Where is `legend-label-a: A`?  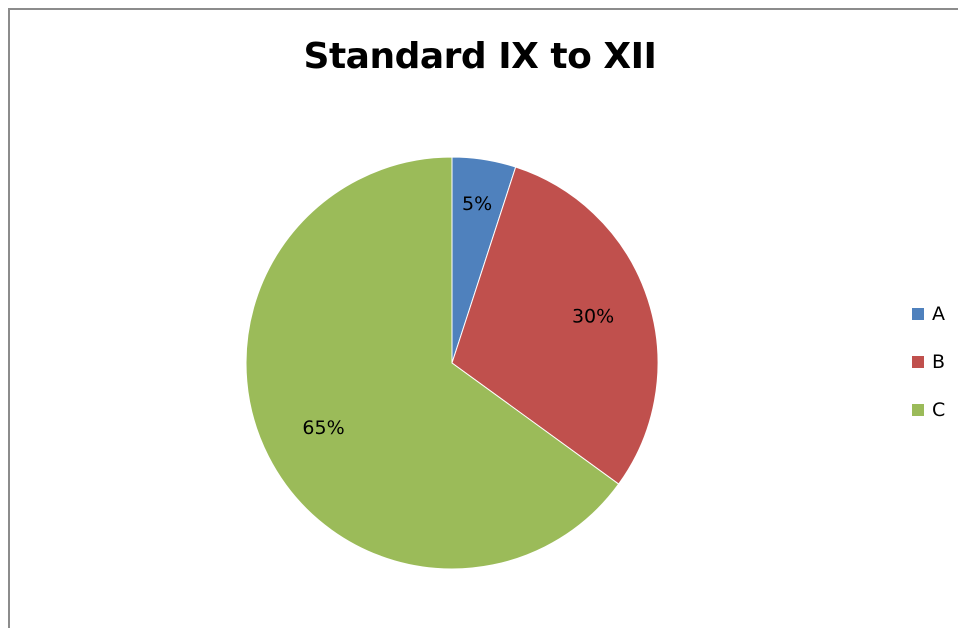
legend-label-a: A is located at coordinates (938, 314).